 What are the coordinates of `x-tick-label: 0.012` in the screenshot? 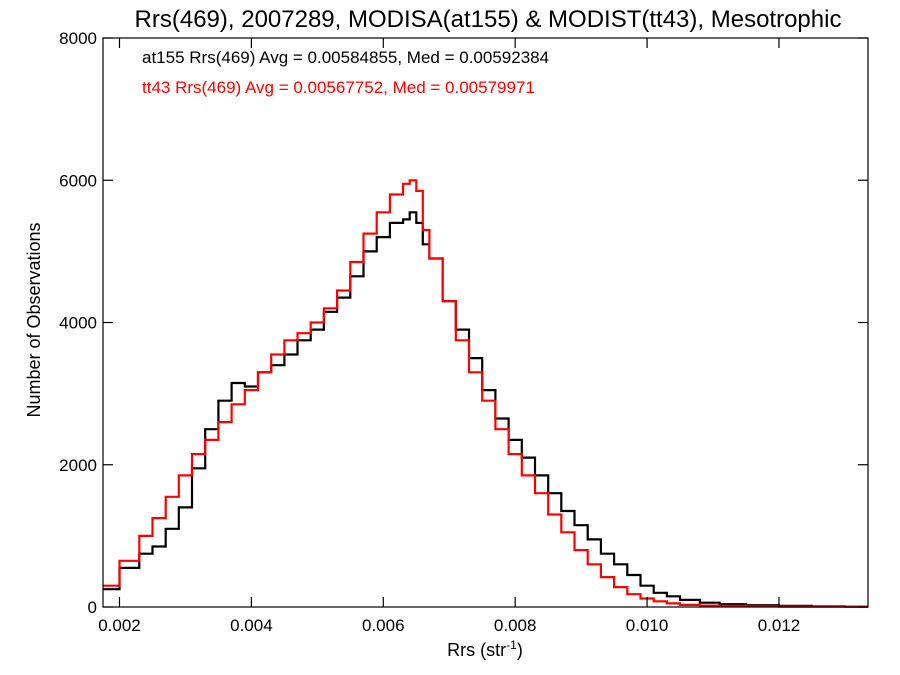 It's located at (779, 625).